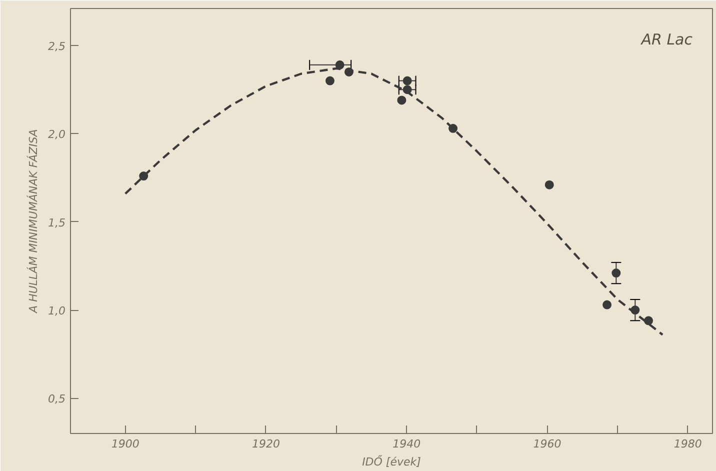 Image resolution: width=716 pixels, height=471 pixels. I want to click on y-tick-label: 2,0, so click(57, 135).